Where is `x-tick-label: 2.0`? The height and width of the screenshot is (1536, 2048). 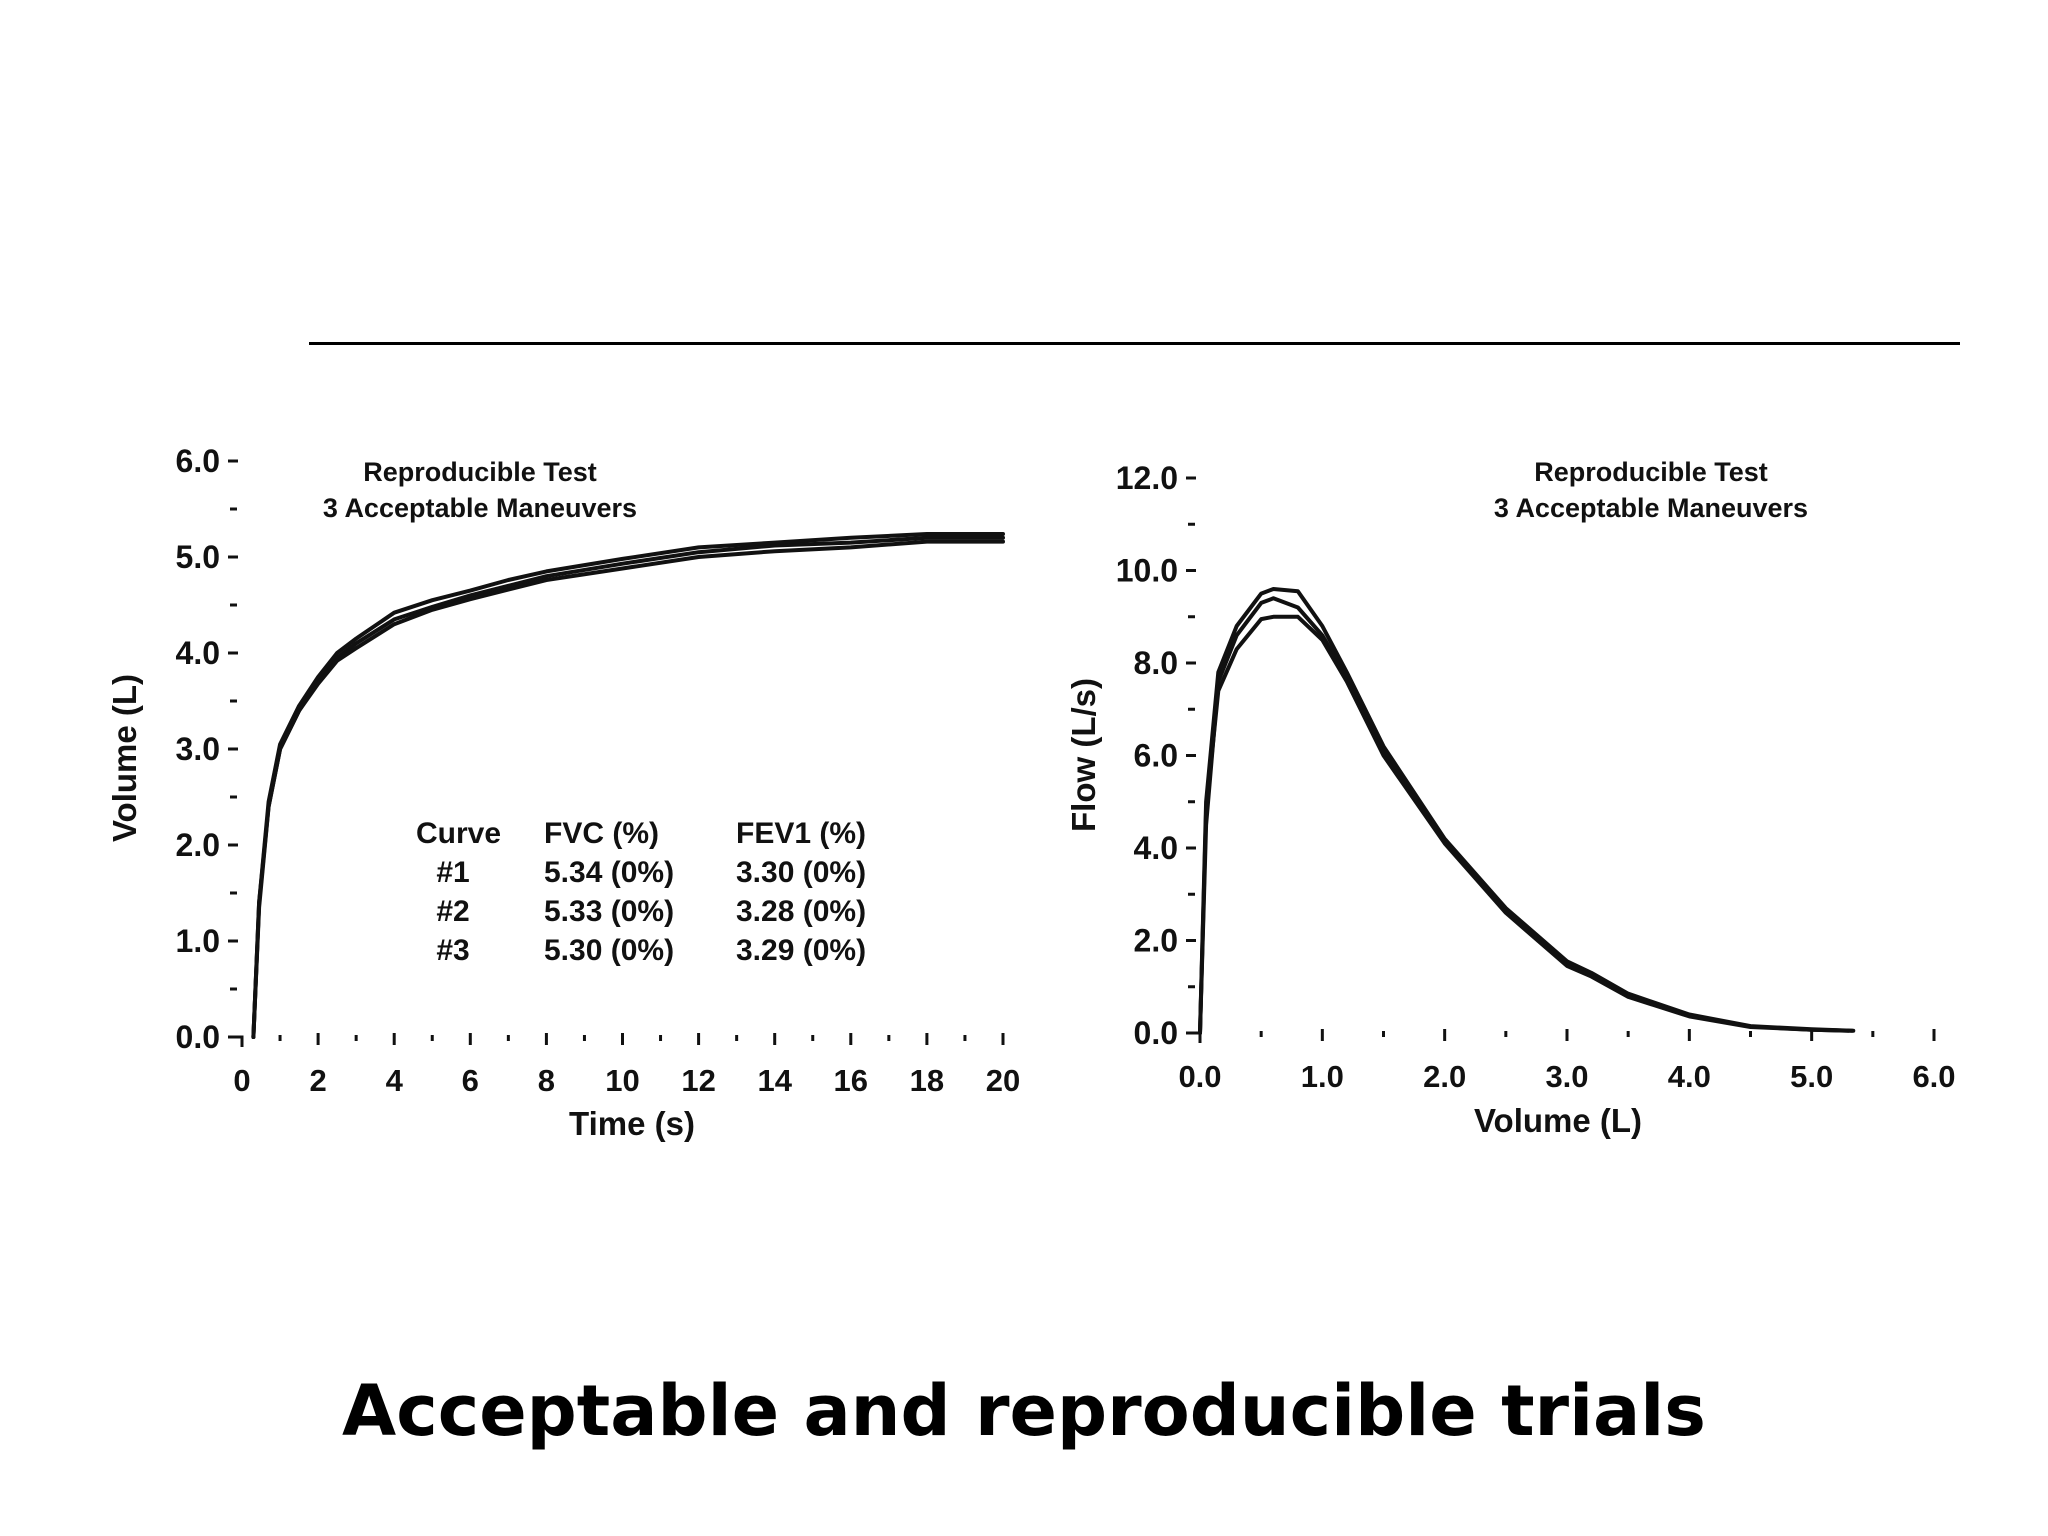
x-tick-label: 2.0 is located at coordinates (1444, 1076).